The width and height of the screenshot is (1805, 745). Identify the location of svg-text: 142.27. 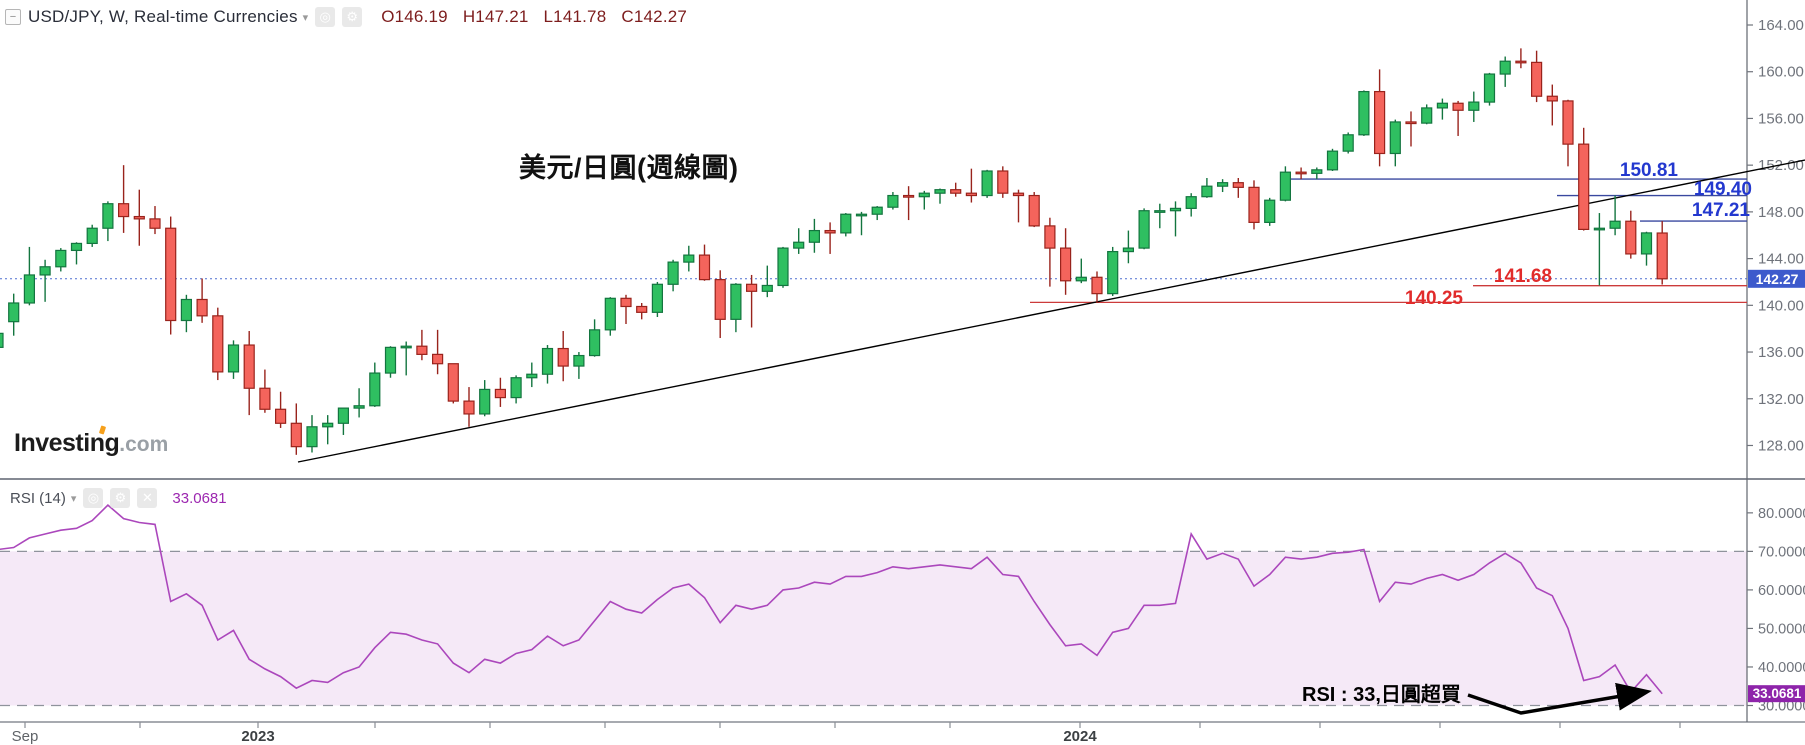
(1777, 279).